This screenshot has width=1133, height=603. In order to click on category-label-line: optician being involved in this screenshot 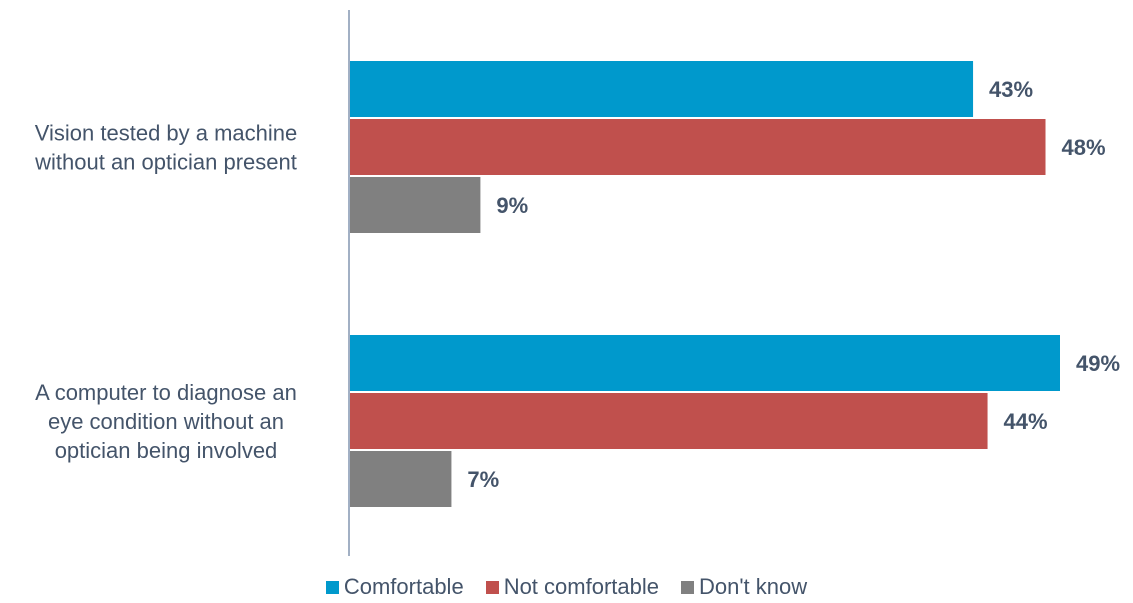, I will do `click(166, 450)`.